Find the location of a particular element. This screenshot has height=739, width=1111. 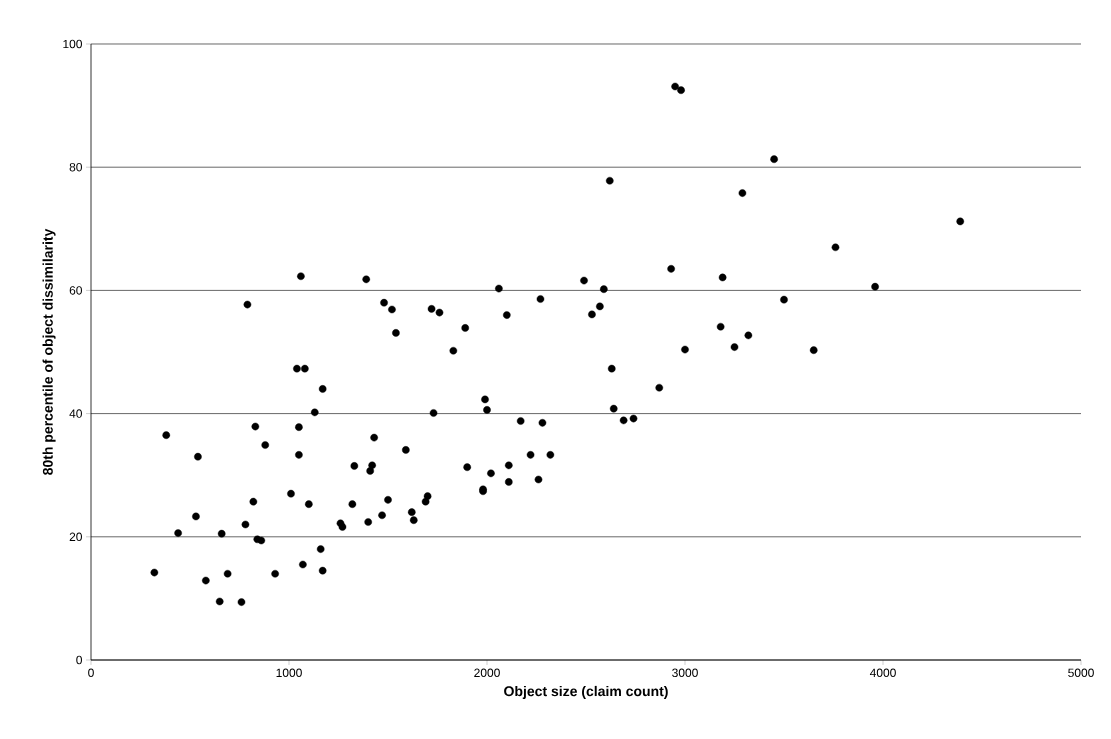

y-axis-title: 80th percentile of object dissimilarity is located at coordinates (49, 351).